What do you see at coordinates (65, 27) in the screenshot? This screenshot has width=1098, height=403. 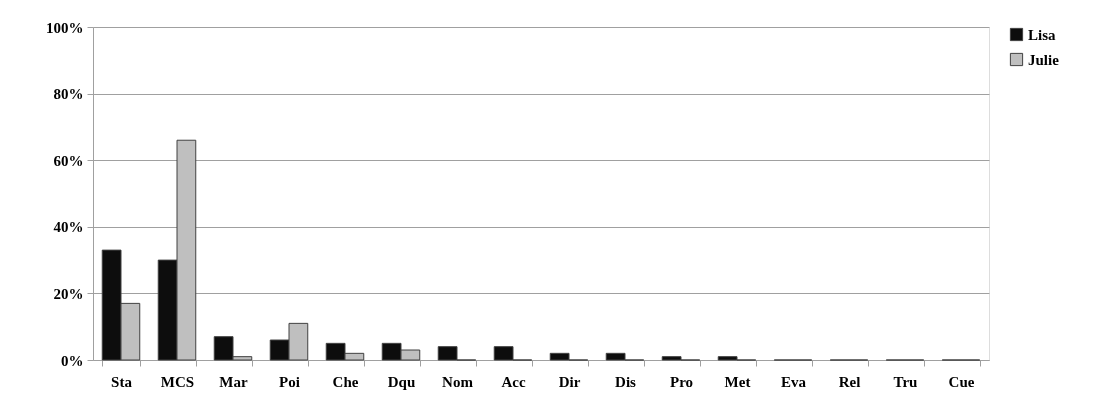 I see `y-tick-label: 100%` at bounding box center [65, 27].